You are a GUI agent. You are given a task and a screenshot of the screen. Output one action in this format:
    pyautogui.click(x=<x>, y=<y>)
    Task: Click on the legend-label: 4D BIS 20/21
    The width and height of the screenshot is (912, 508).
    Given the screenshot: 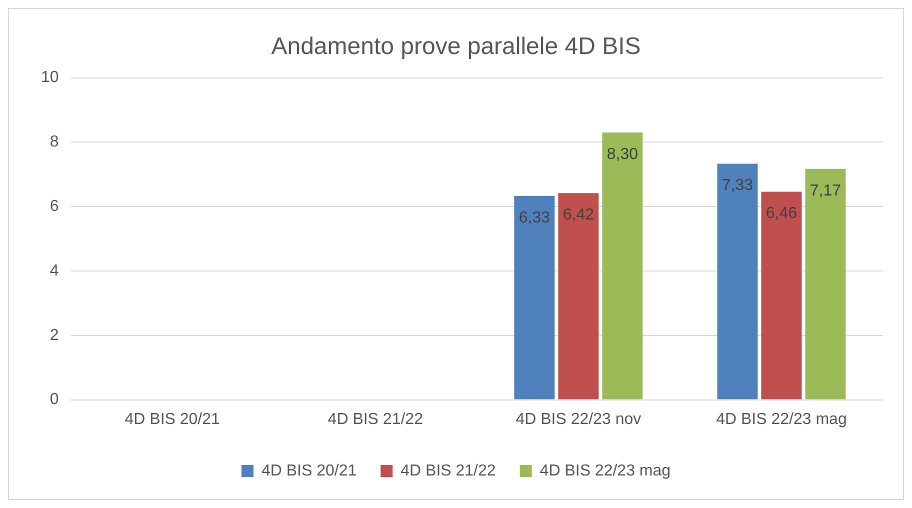 What is the action you would take?
    pyautogui.click(x=309, y=471)
    